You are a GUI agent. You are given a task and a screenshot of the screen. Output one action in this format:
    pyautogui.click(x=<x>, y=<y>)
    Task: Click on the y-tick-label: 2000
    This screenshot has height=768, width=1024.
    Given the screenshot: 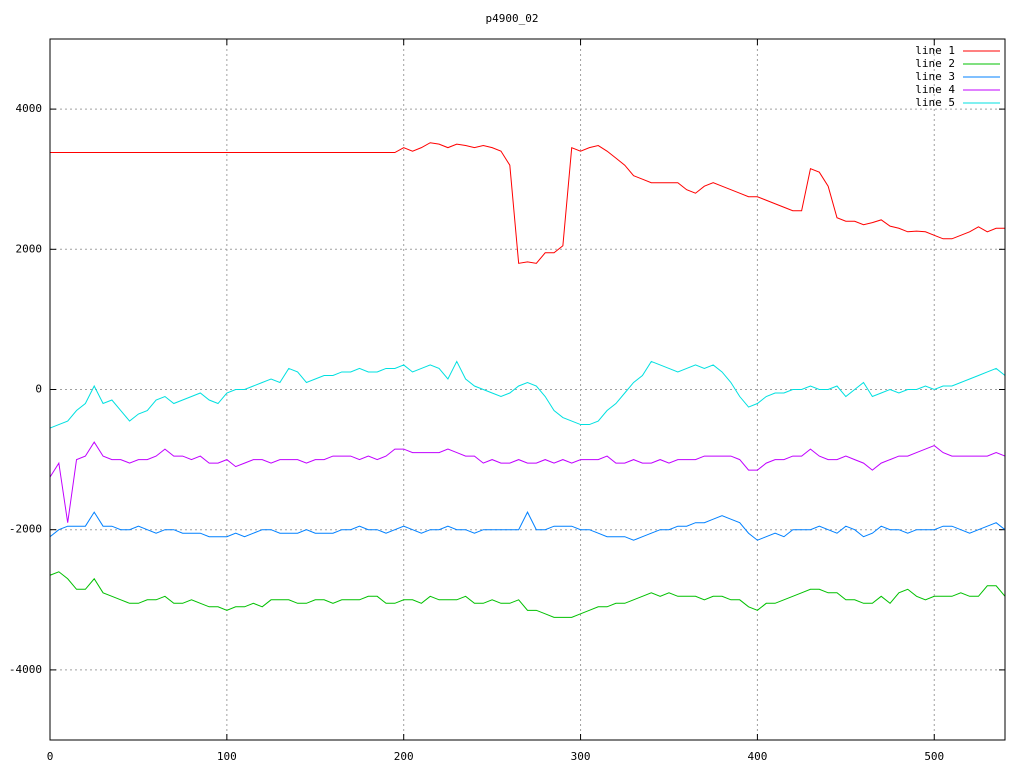 What is the action you would take?
    pyautogui.click(x=29, y=248)
    